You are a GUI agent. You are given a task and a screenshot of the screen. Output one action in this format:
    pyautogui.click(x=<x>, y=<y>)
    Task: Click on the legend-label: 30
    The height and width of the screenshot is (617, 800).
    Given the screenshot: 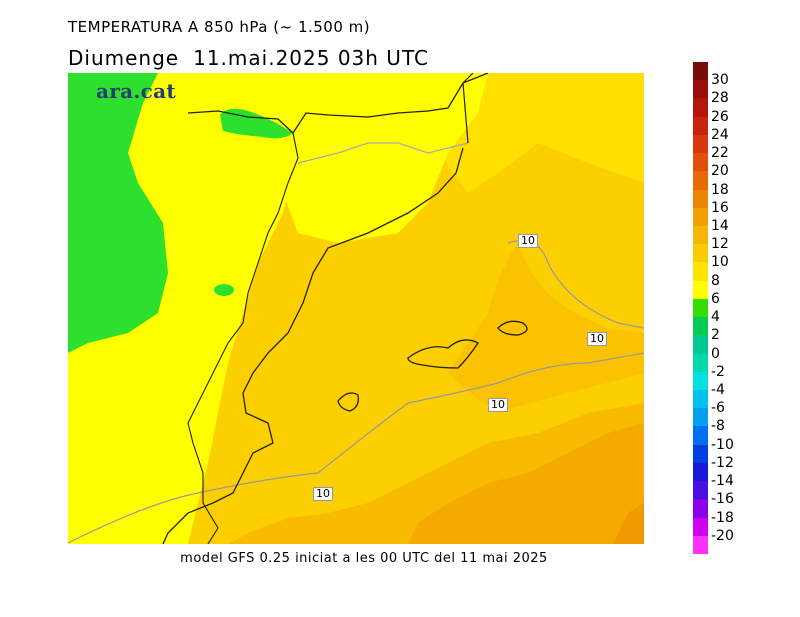 What is the action you would take?
    pyautogui.click(x=720, y=80)
    